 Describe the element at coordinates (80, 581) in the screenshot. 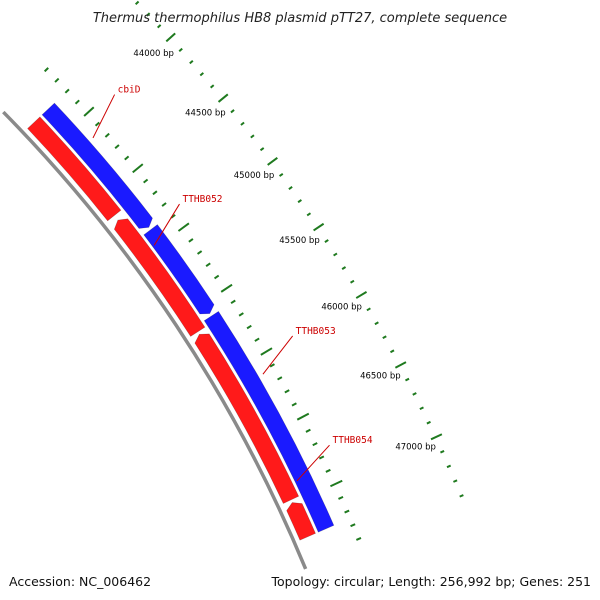

I see `accession-label: Accession: NC_006462` at that location.